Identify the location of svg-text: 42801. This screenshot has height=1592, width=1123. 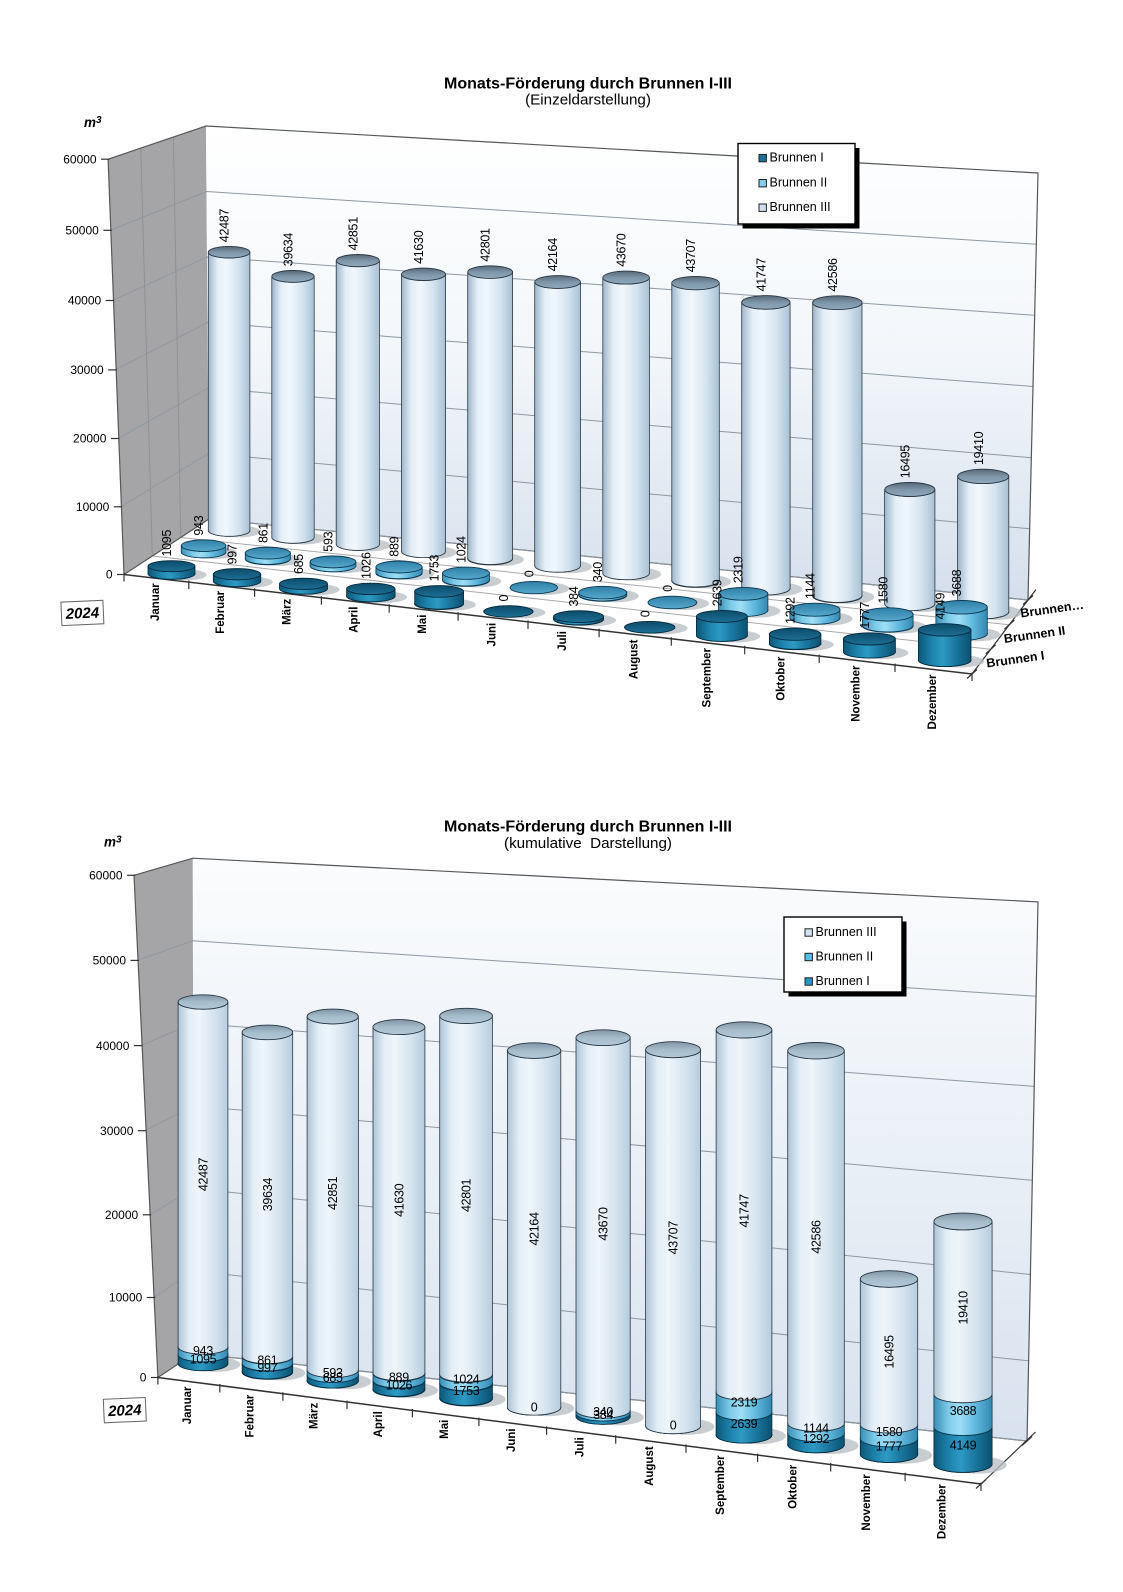
(486, 245).